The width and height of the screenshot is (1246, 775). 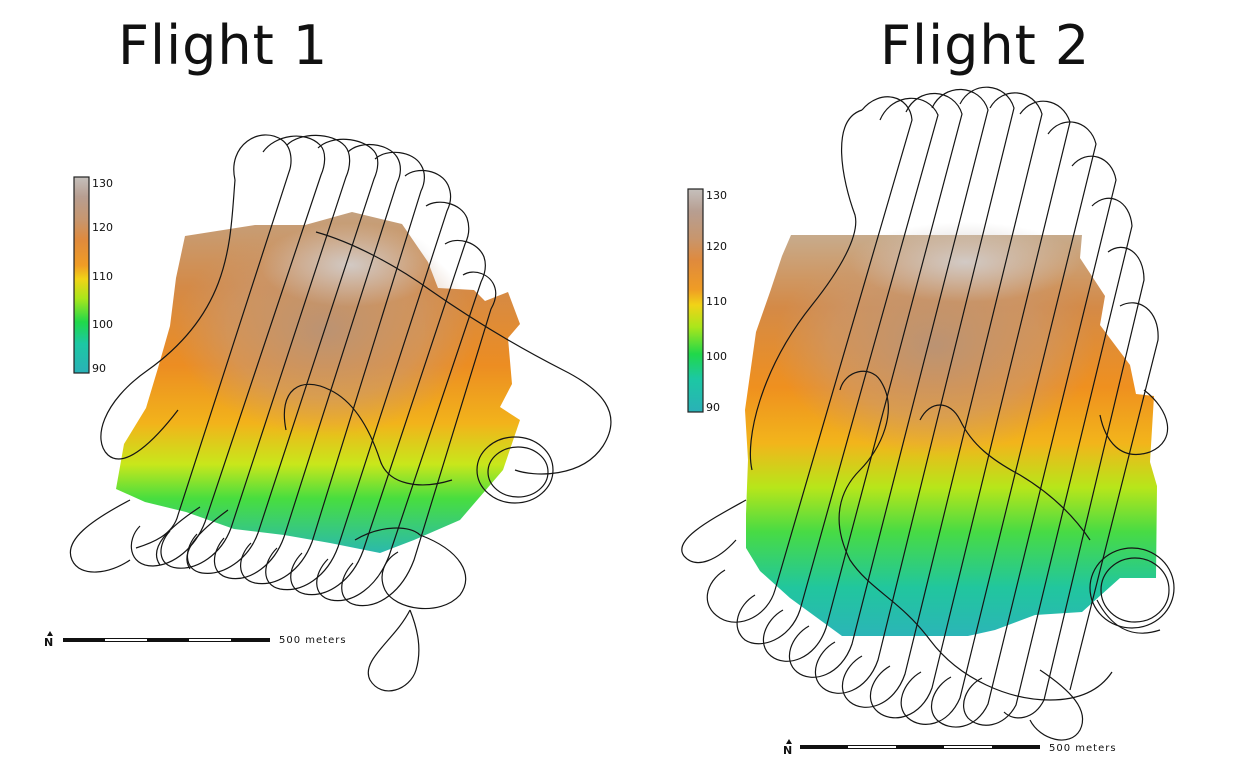 I want to click on flight-1-legend-tick-120: 120, so click(x=102, y=227).